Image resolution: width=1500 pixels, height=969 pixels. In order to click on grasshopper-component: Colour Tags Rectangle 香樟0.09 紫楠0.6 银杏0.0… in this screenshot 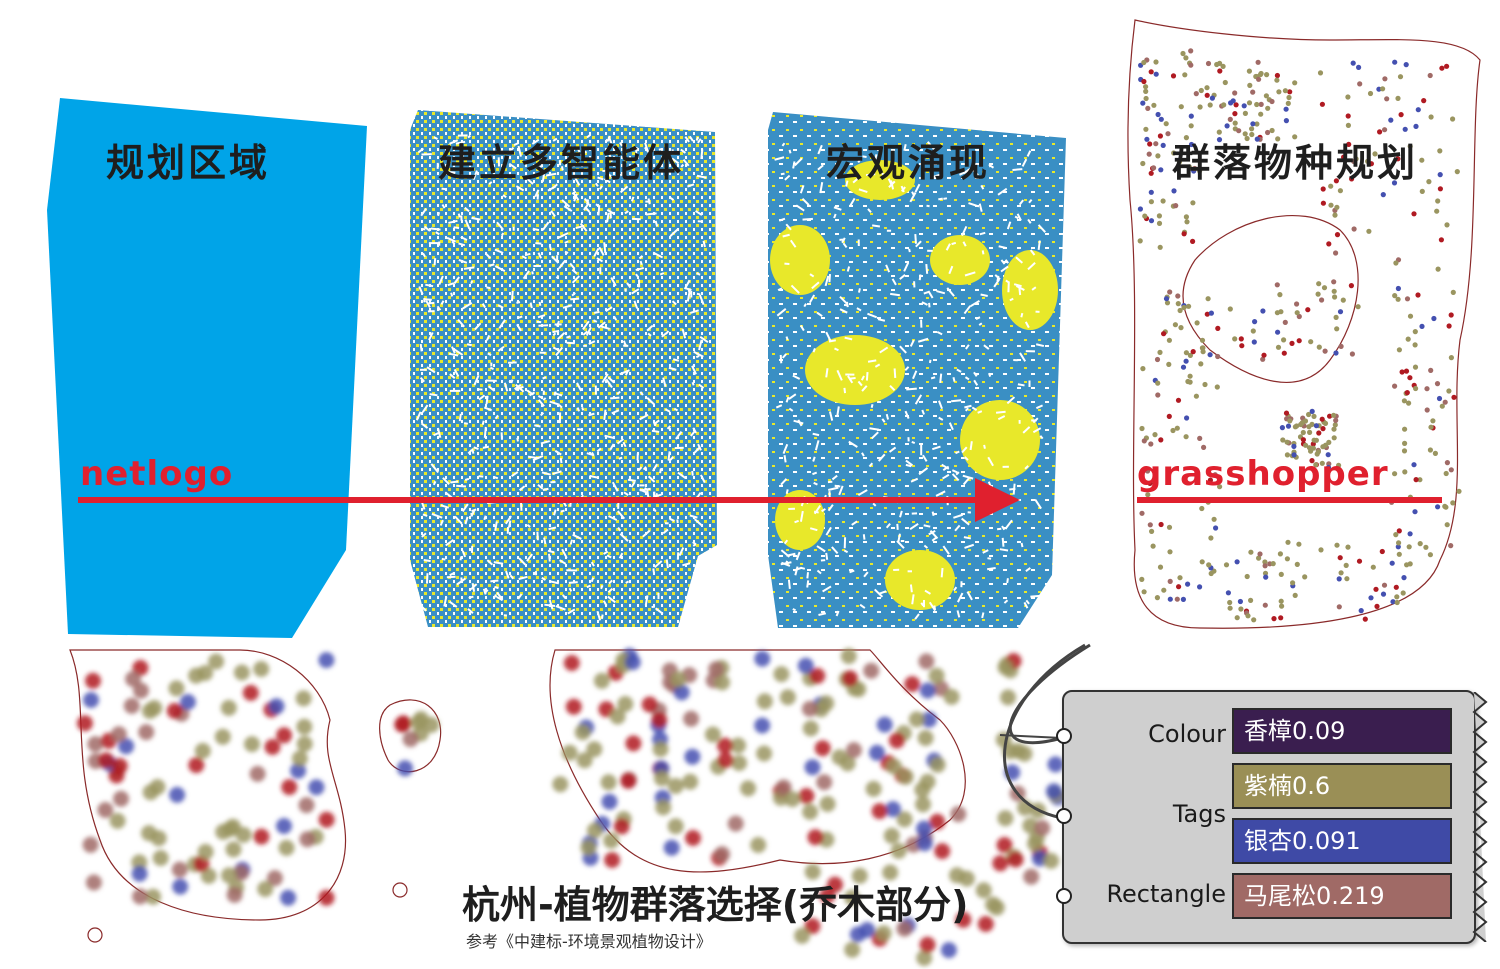, I will do `click(1272, 817)`.